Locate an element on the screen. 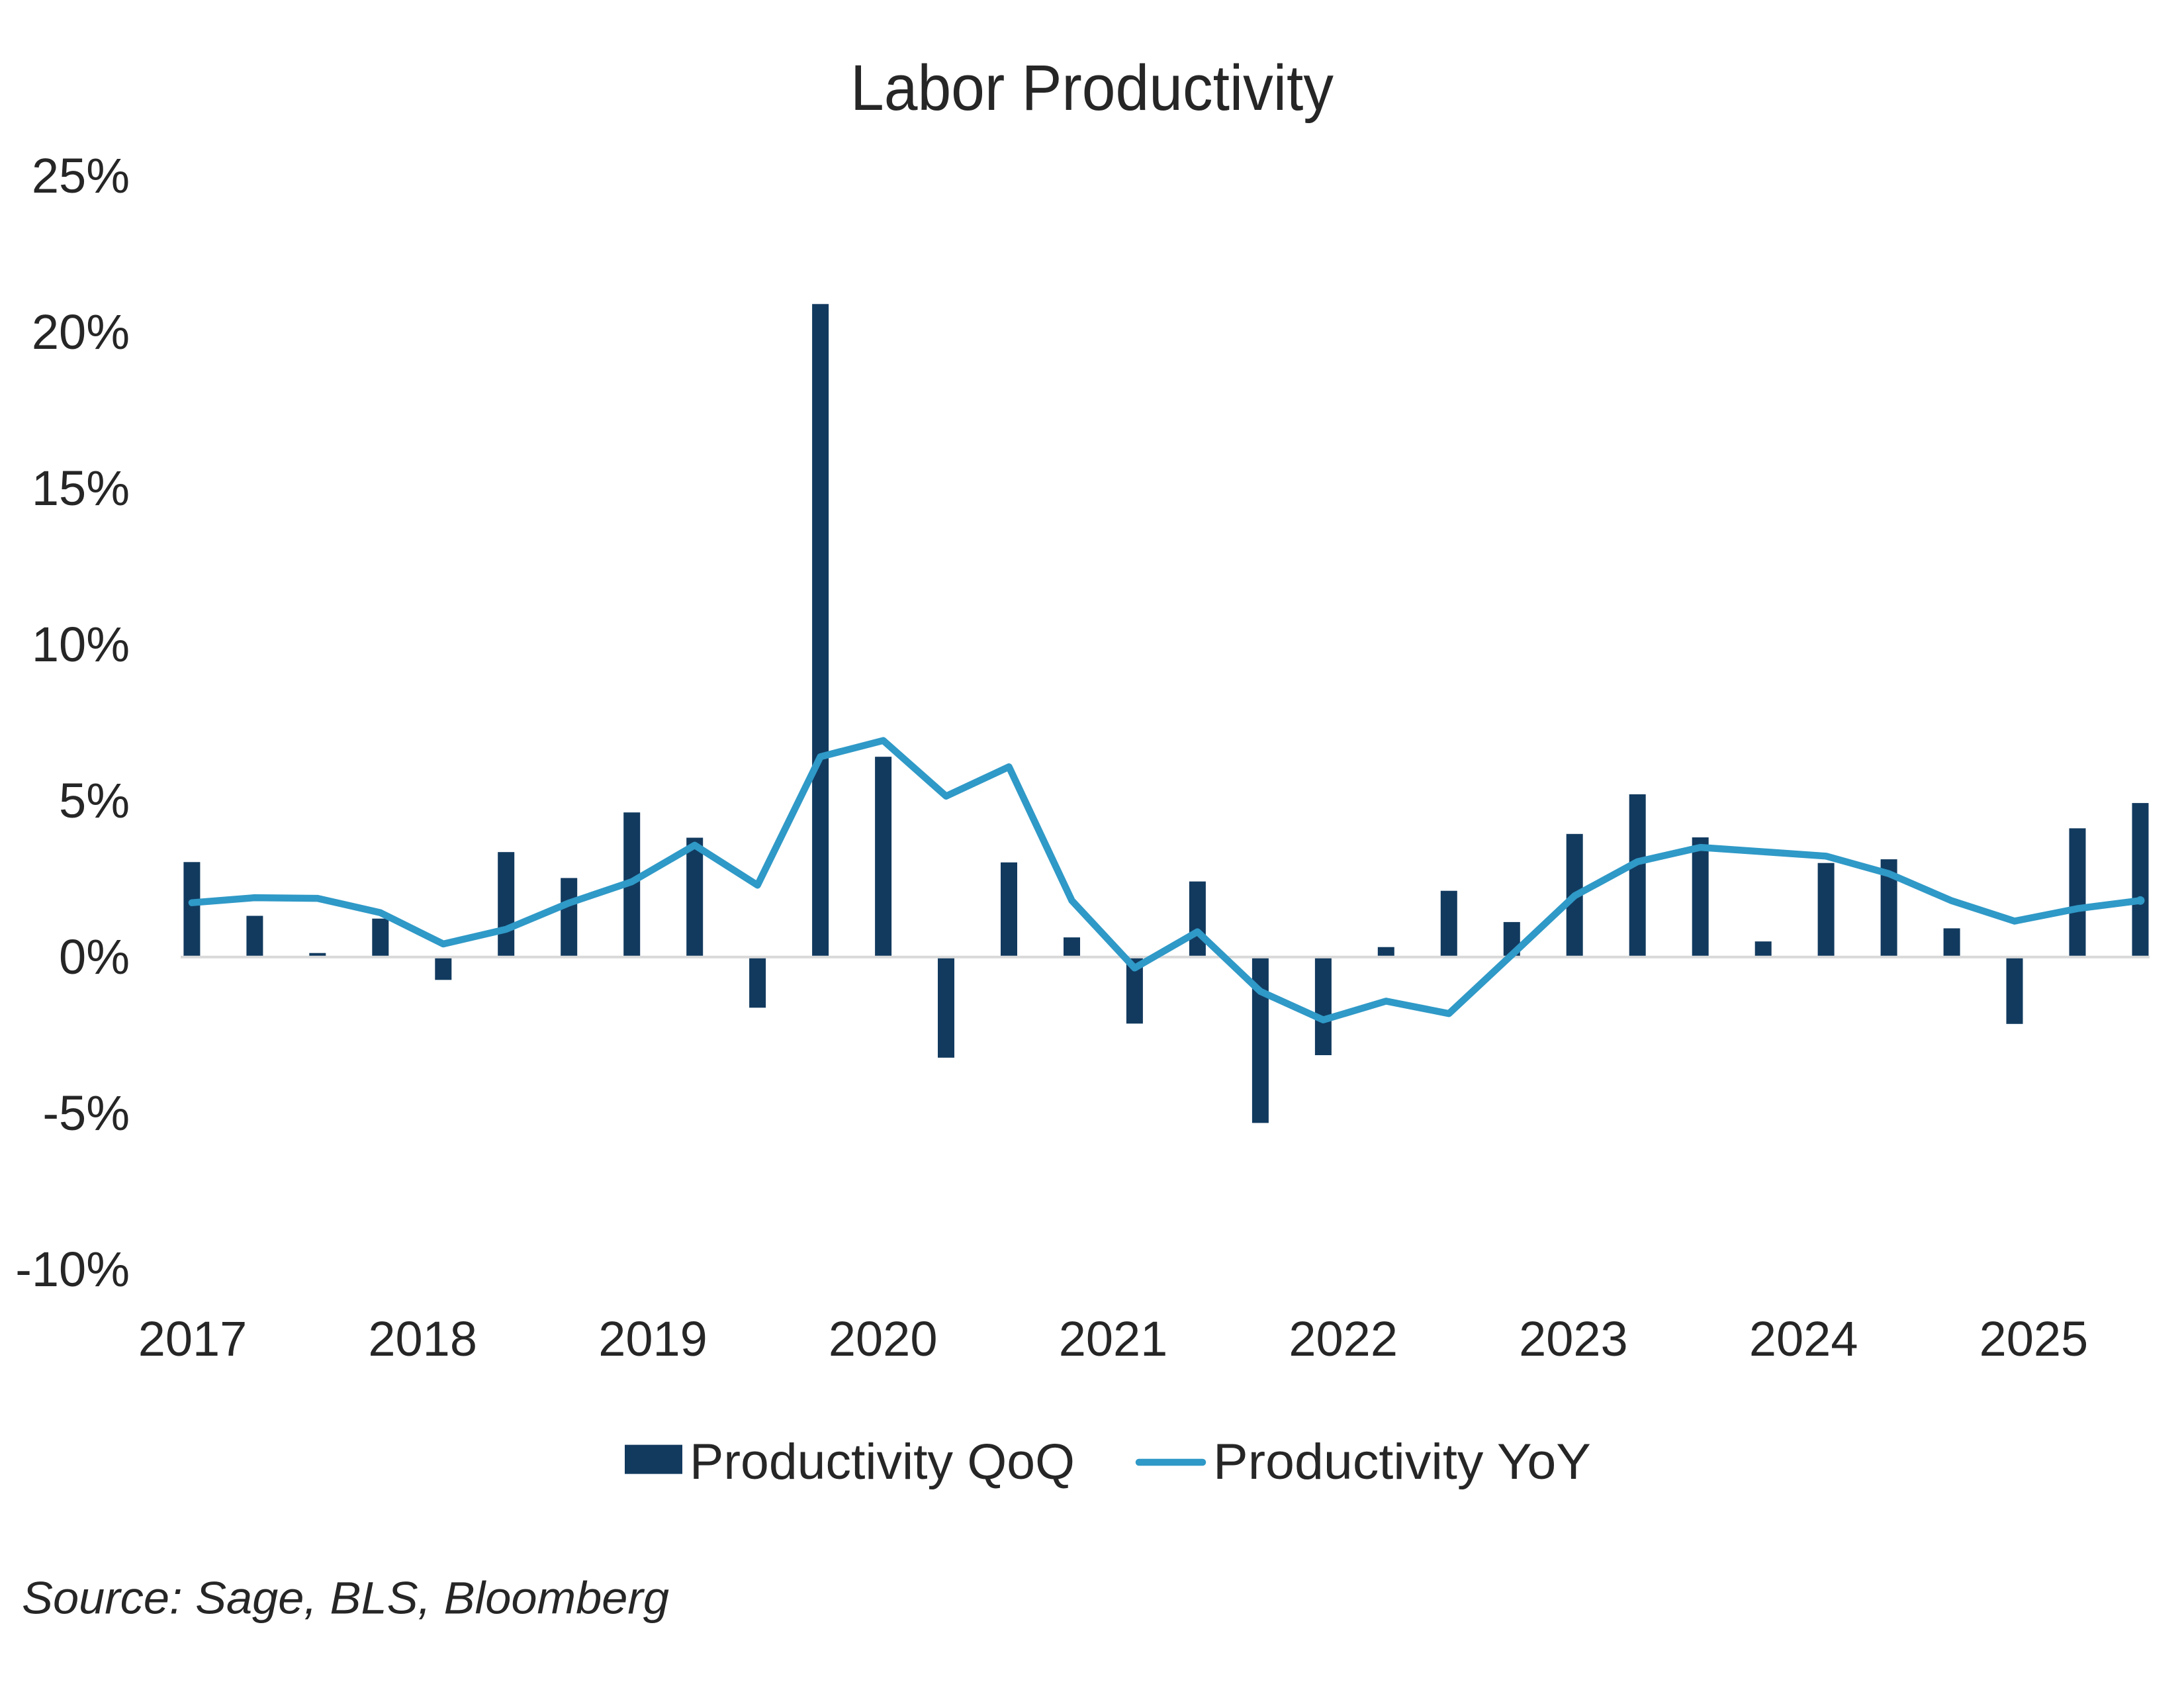 Image resolution: width=2184 pixels, height=1688 pixels. svg-text: 2022 is located at coordinates (1343, 1338).